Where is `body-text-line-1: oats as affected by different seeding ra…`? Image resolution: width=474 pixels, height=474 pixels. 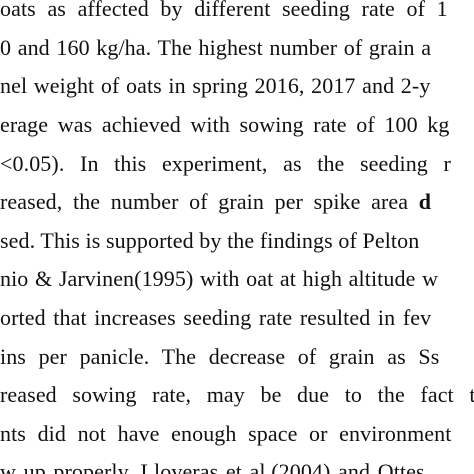 body-text-line-1: oats as affected by different seeding ra… is located at coordinates (224, 10).